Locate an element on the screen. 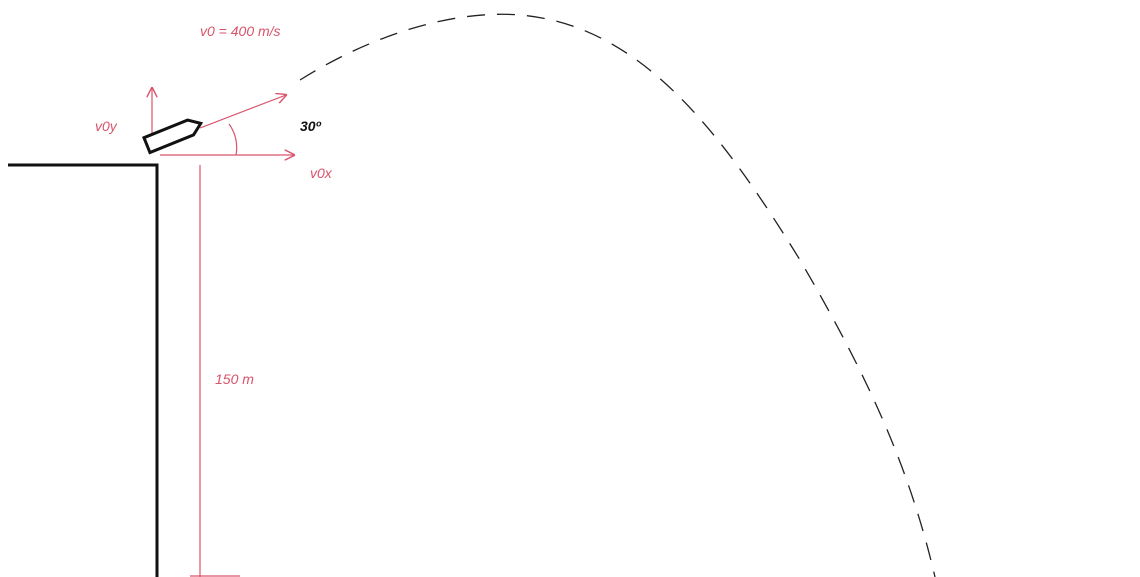  v0-arrow is located at coordinates (242, 112).